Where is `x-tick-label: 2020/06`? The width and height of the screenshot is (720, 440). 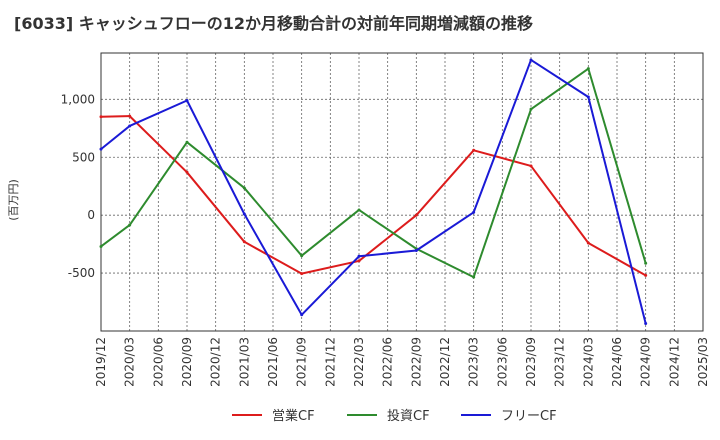
x-tick-label: 2020/06 is located at coordinates (158, 362).